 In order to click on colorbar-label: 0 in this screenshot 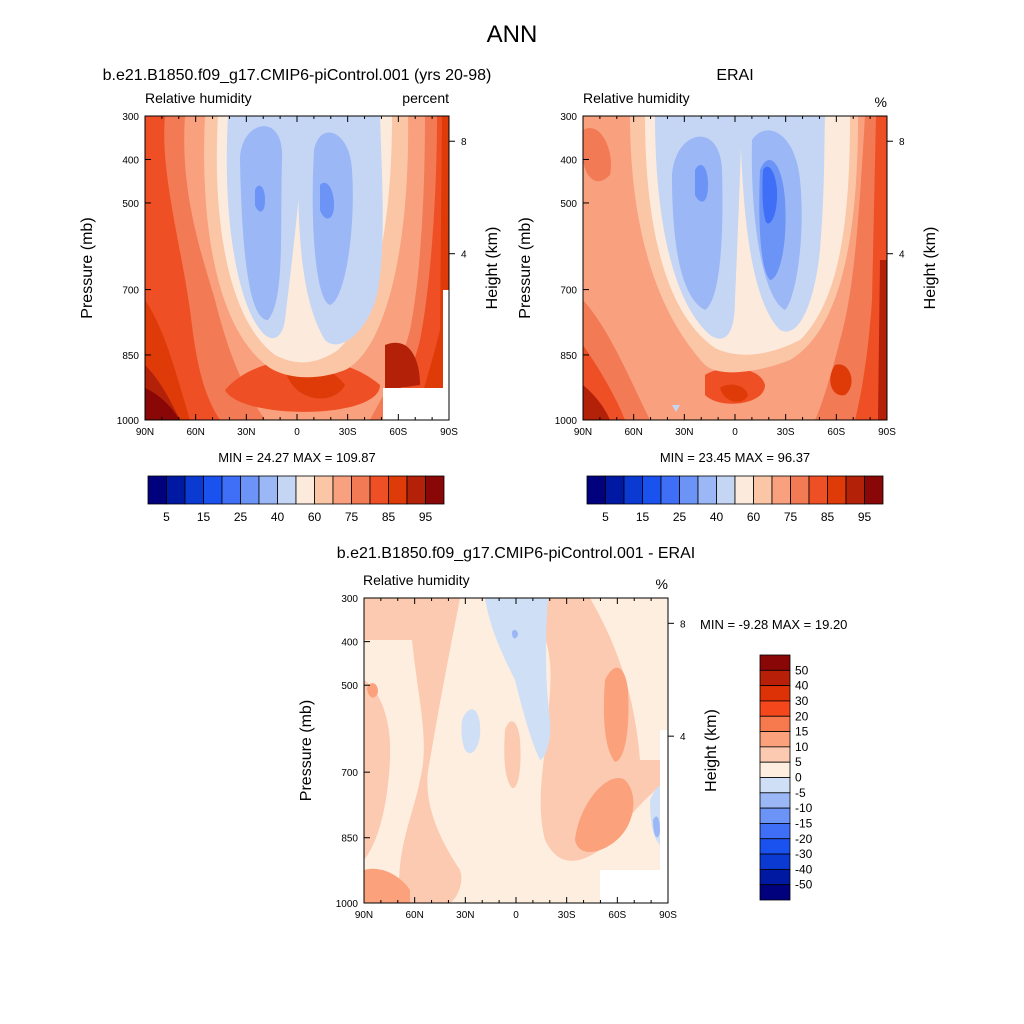, I will do `click(798, 778)`.